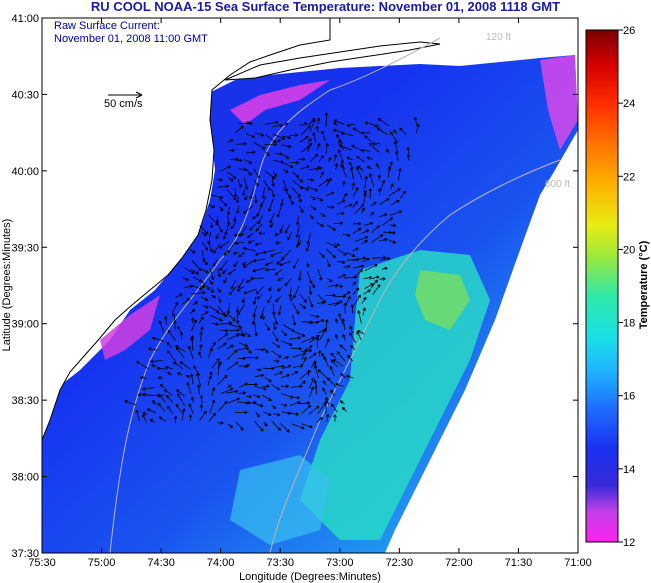 The width and height of the screenshot is (651, 583). I want to click on colorbar-title: Temperature (°C), so click(644, 284).